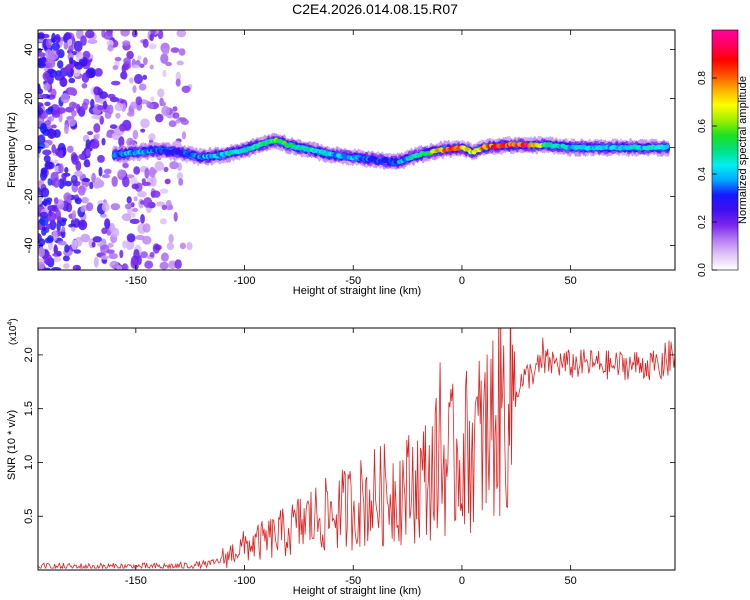 The width and height of the screenshot is (750, 600). I want to click on y-tick-label: 40, so click(29, 49).